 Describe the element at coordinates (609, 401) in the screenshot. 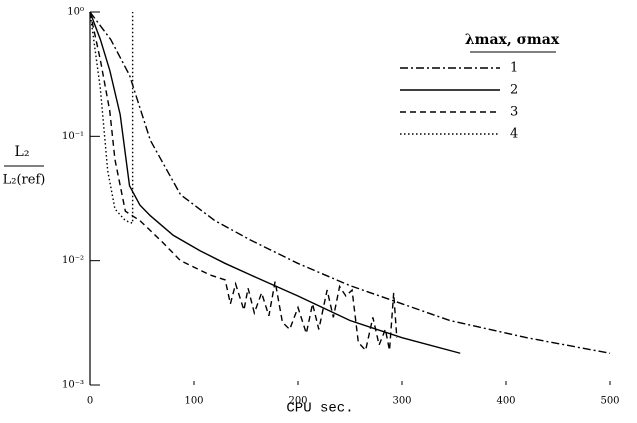

I see `x-tick-label: 500` at that location.